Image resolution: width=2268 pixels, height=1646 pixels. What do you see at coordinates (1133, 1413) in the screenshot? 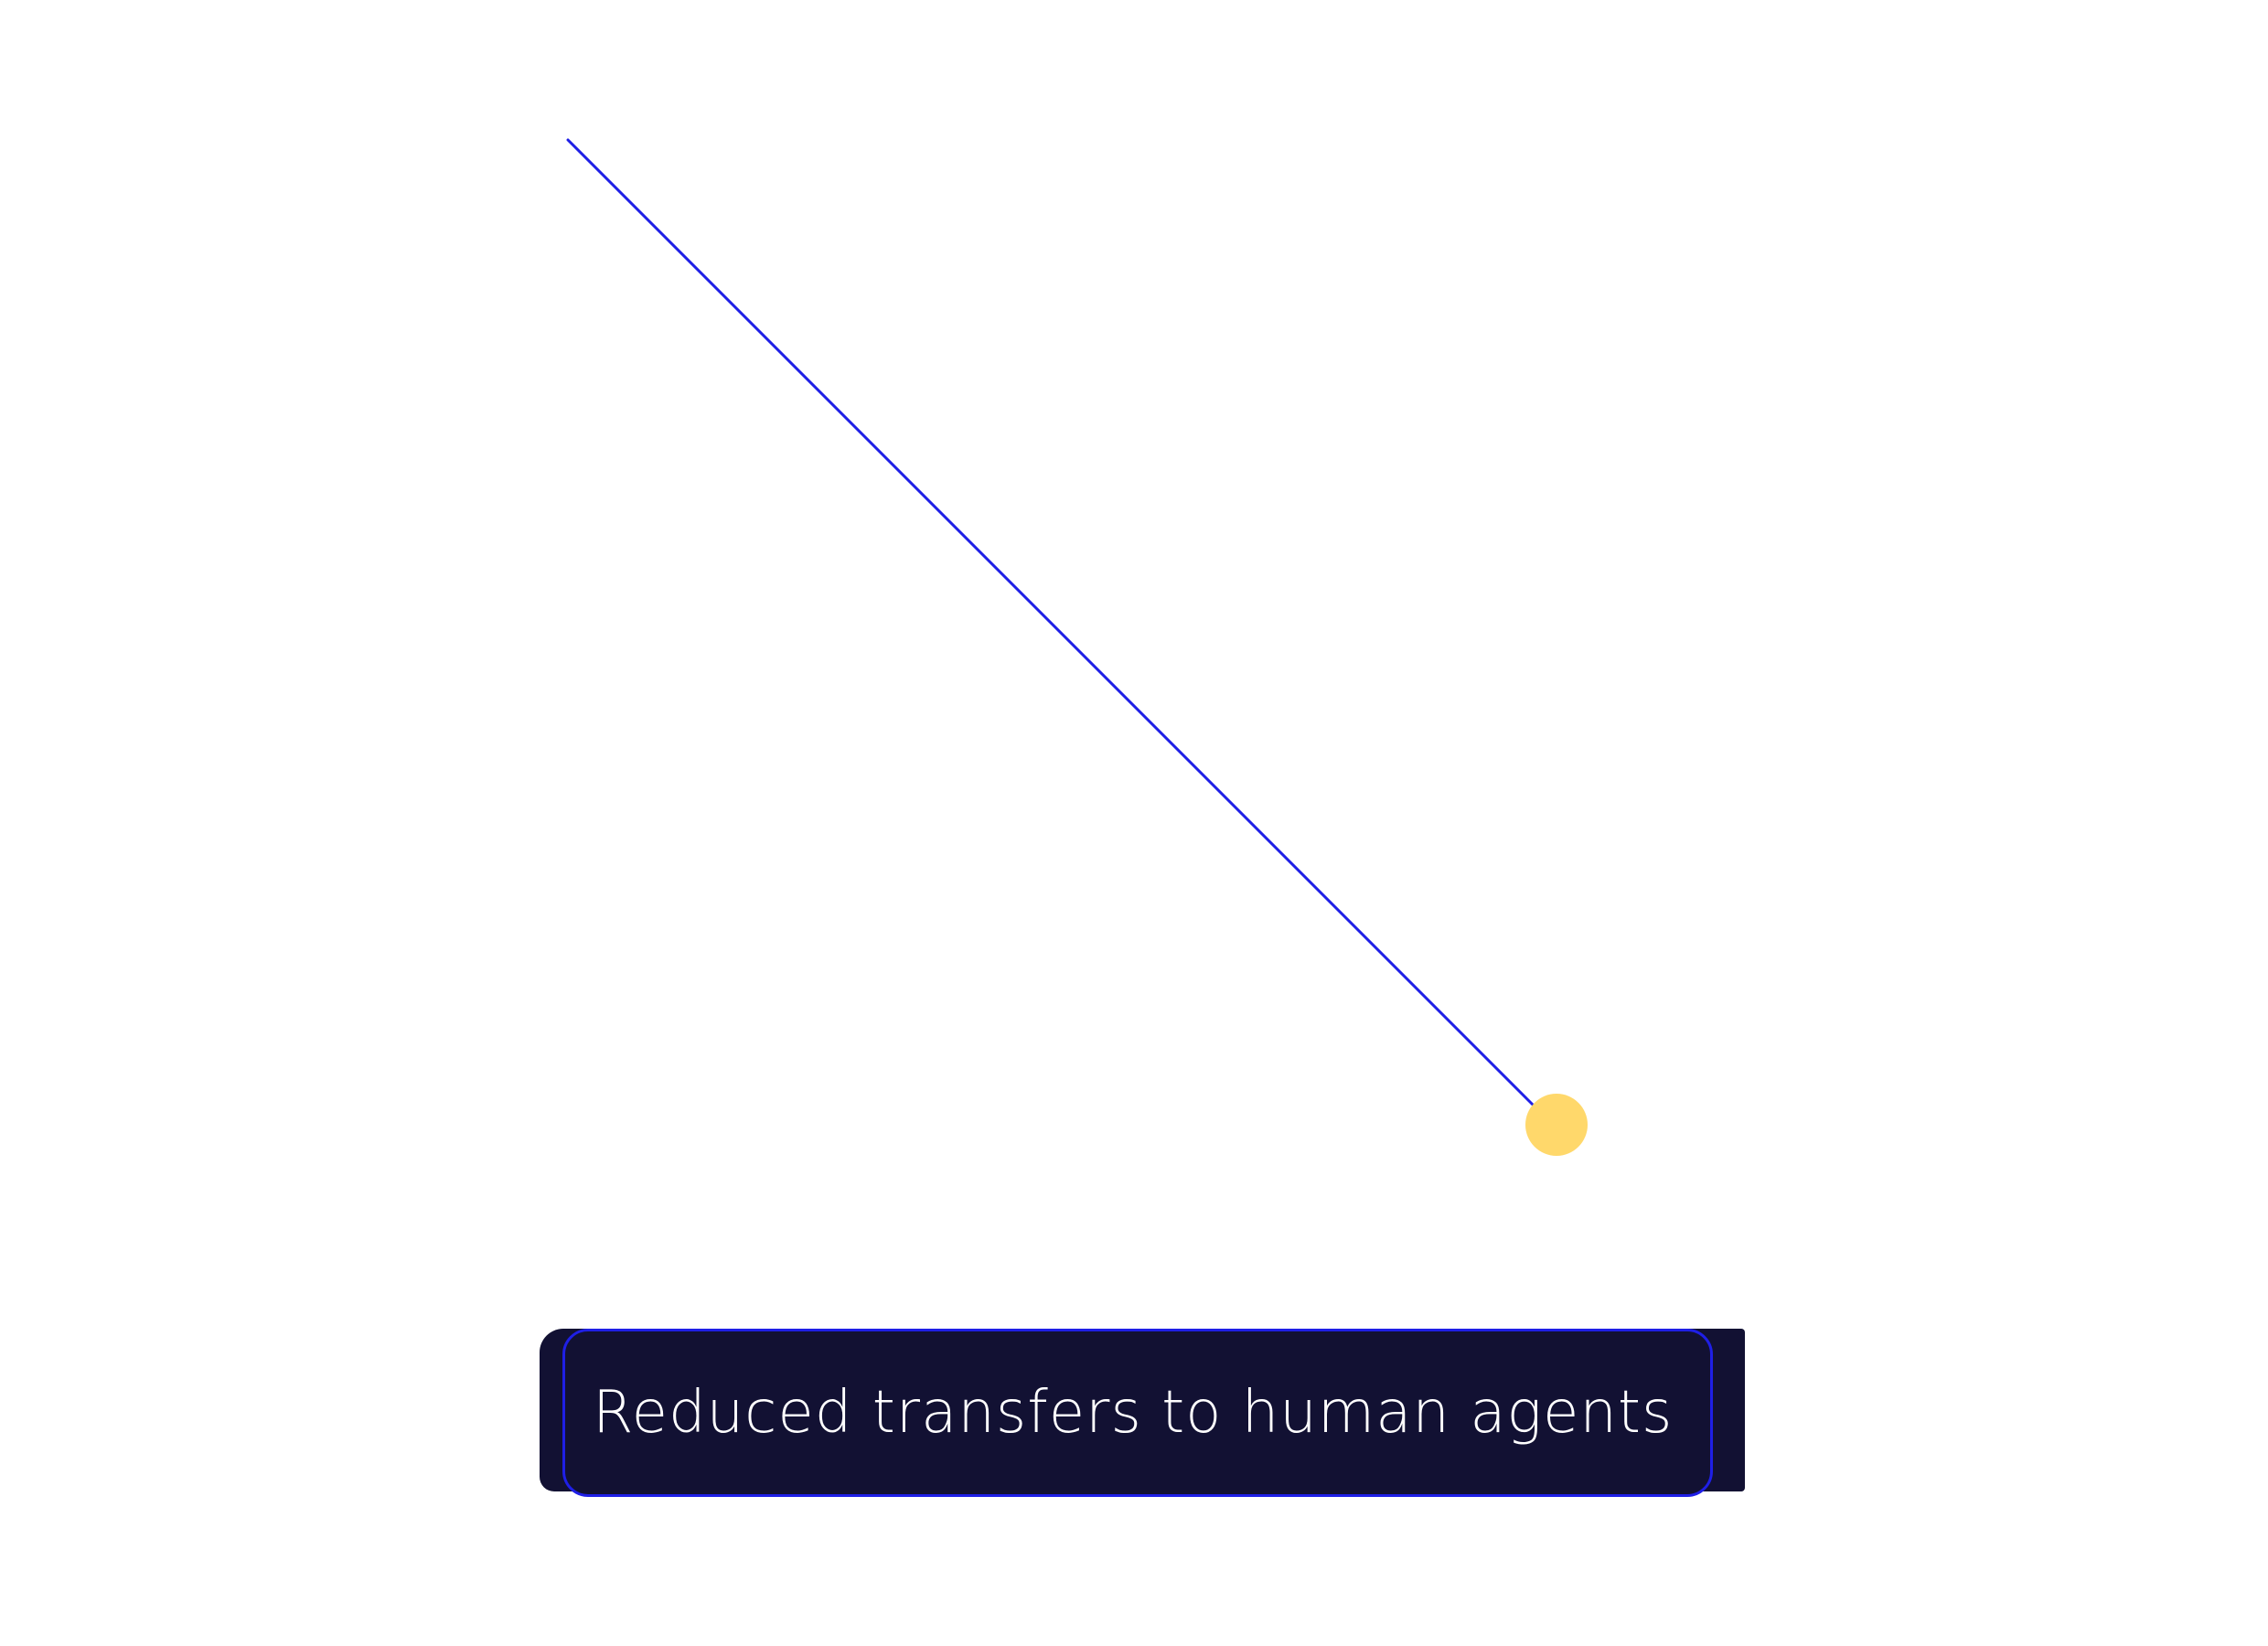
I see `label-text: Reduced transfers to human agents` at bounding box center [1133, 1413].